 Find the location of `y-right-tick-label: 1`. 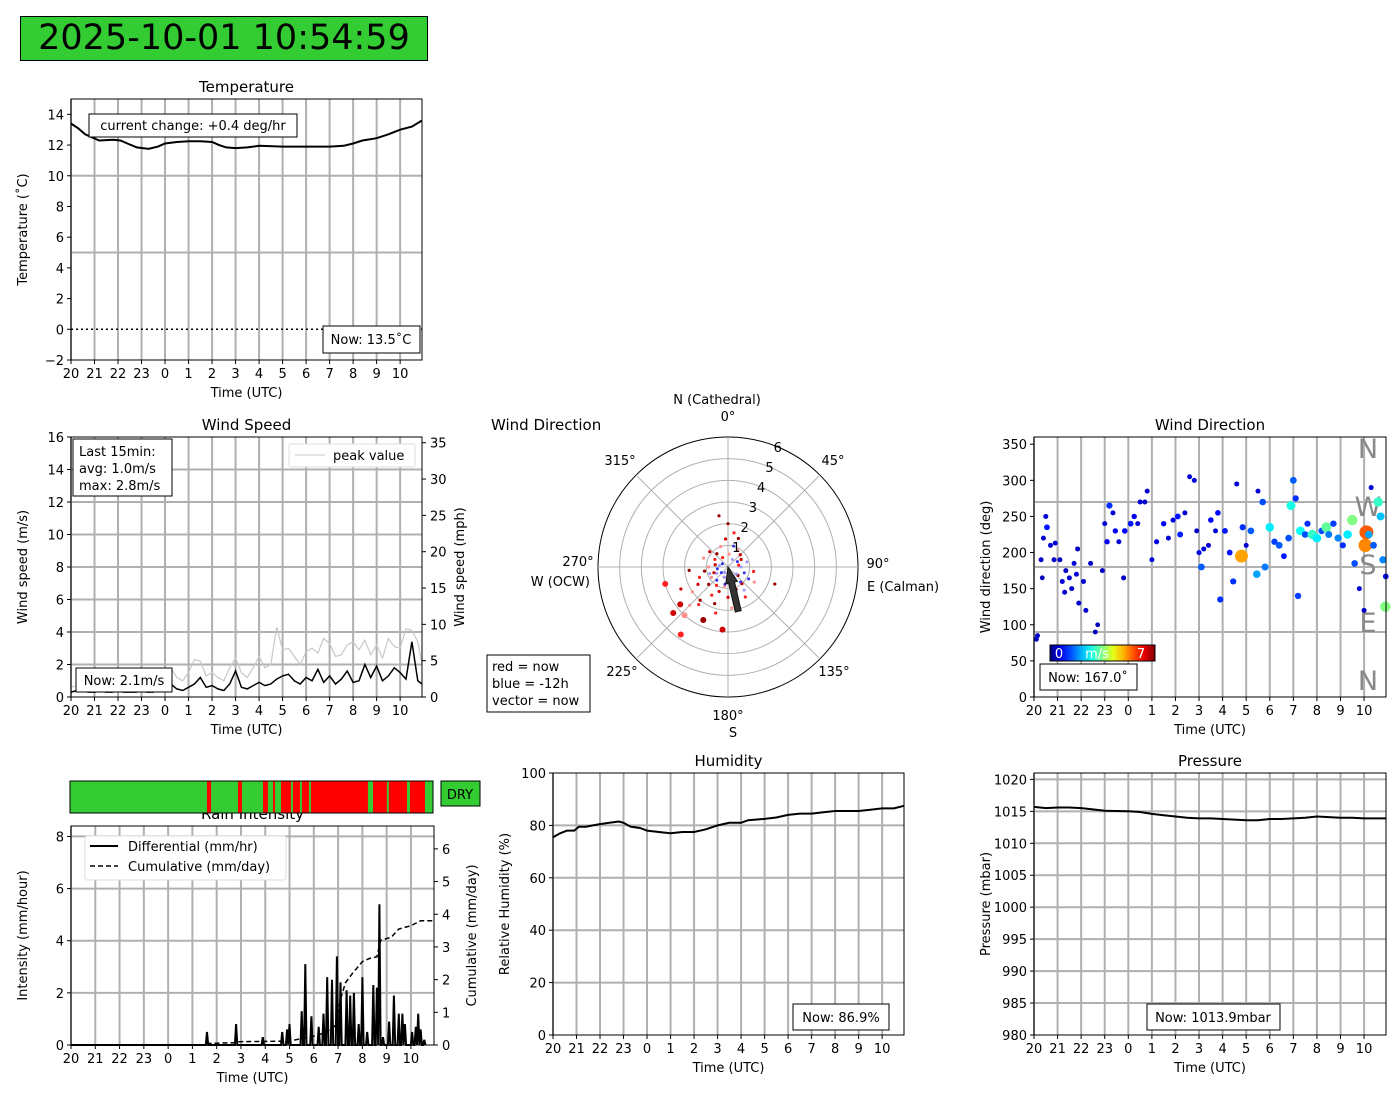

y-right-tick-label: 1 is located at coordinates (446, 1013).